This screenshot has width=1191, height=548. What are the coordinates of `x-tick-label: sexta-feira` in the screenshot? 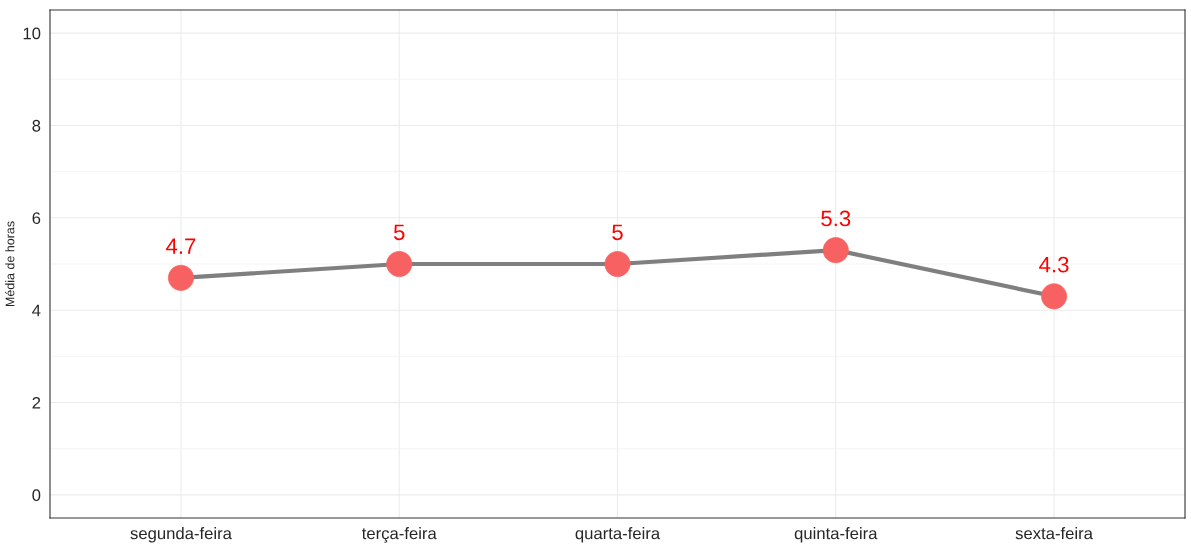 It's located at (1054, 533).